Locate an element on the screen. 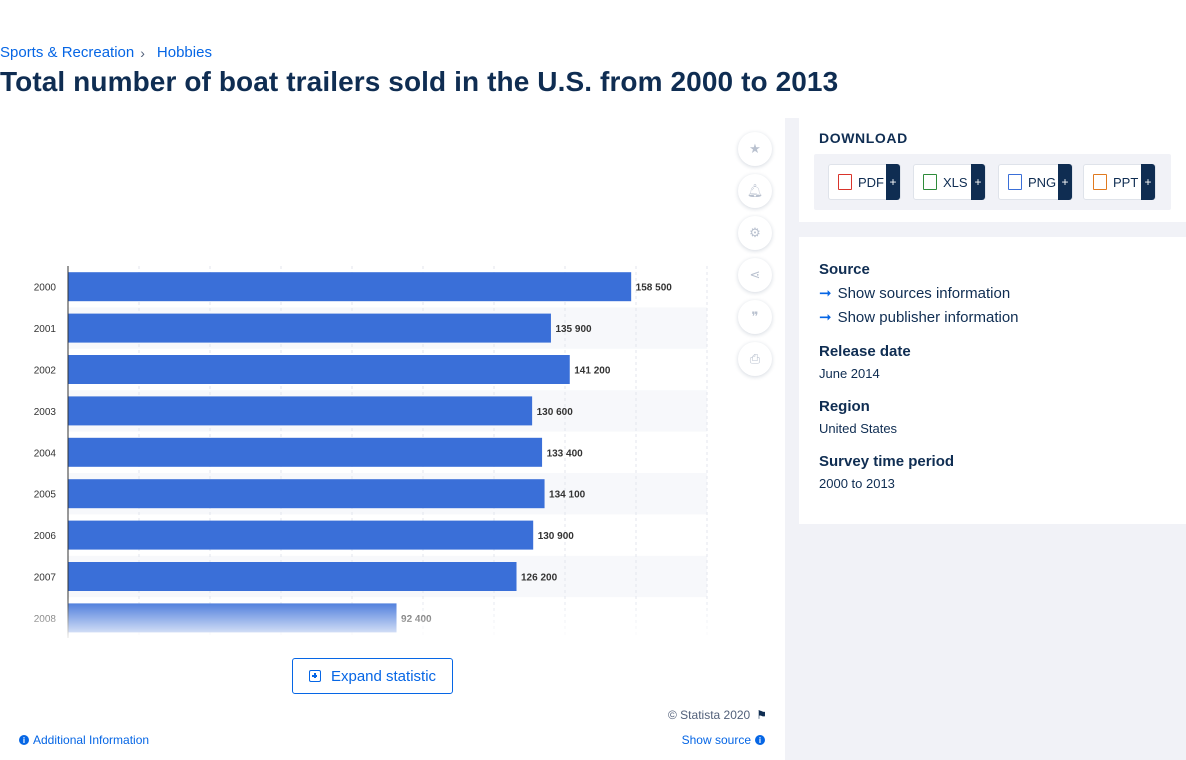  png-file-icon is located at coordinates (1015, 182).